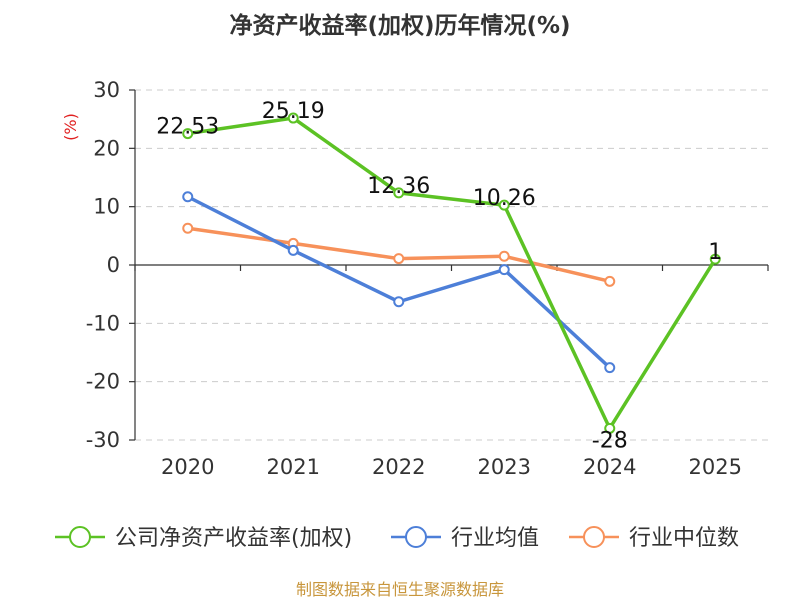 The width and height of the screenshot is (800, 600). I want to click on data-label: 12.36, so click(398, 186).